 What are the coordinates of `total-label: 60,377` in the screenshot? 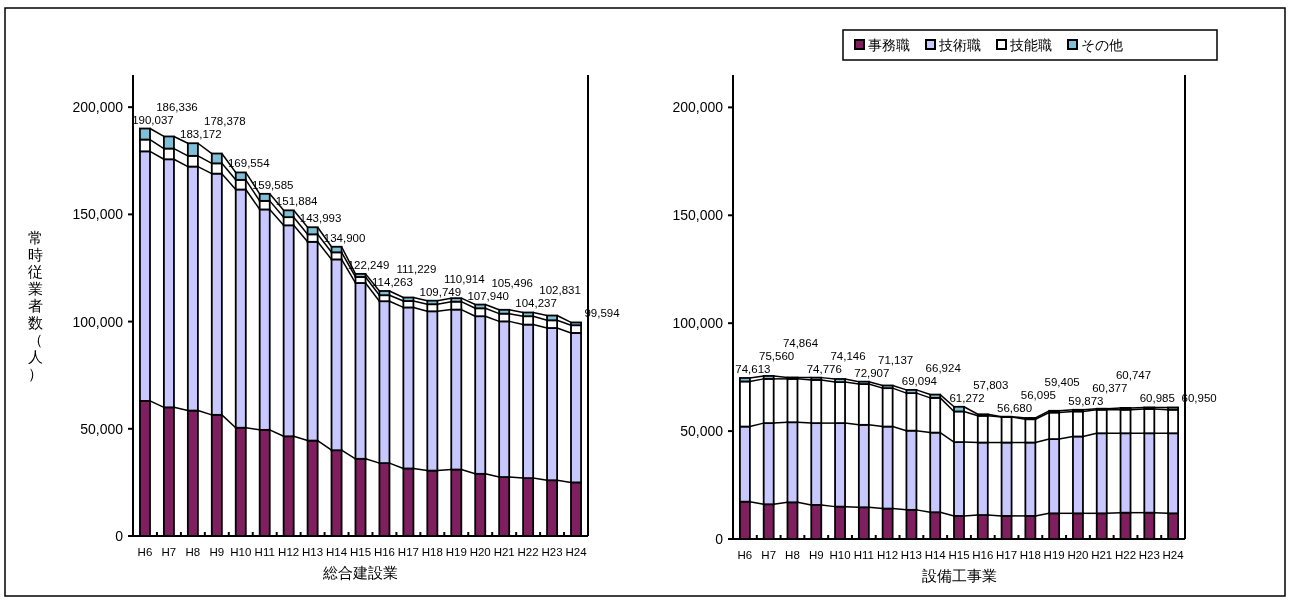 It's located at (1110, 387).